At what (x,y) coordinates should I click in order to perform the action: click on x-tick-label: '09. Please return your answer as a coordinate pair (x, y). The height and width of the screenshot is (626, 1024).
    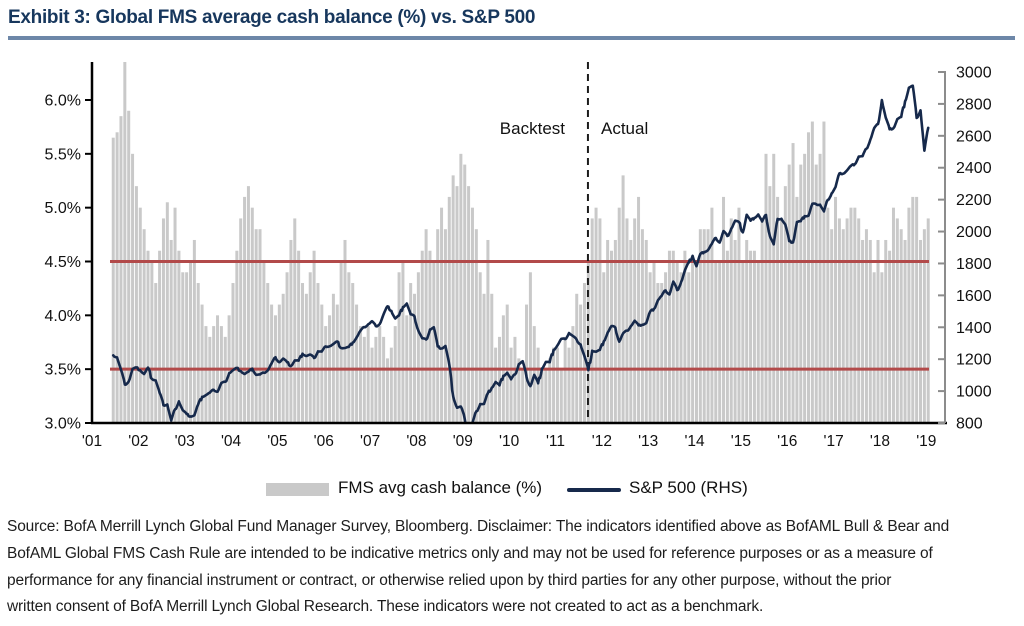
    Looking at the image, I should click on (463, 441).